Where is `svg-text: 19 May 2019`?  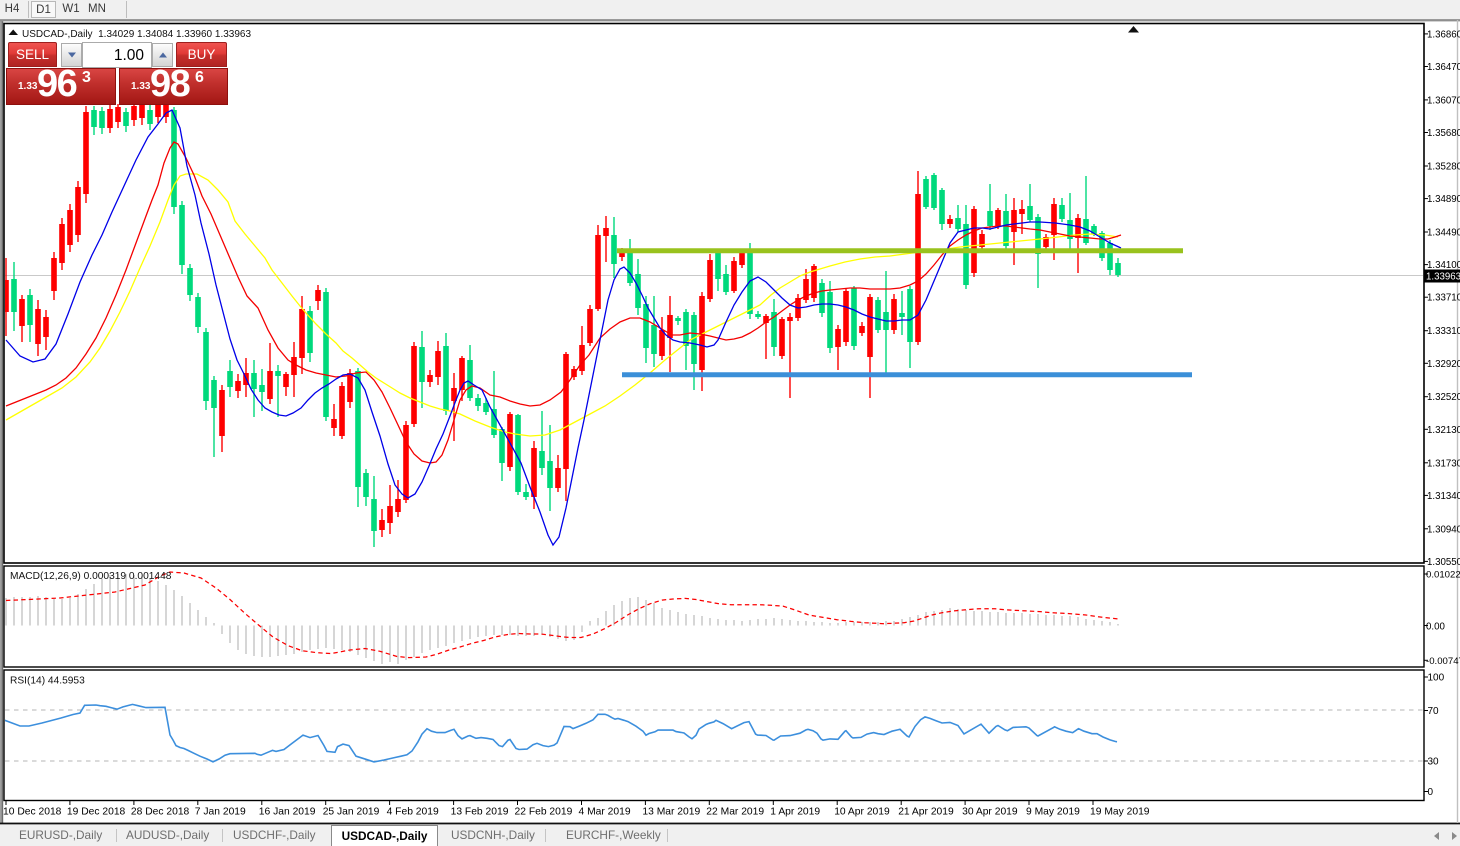 svg-text: 19 May 2019 is located at coordinates (1120, 812).